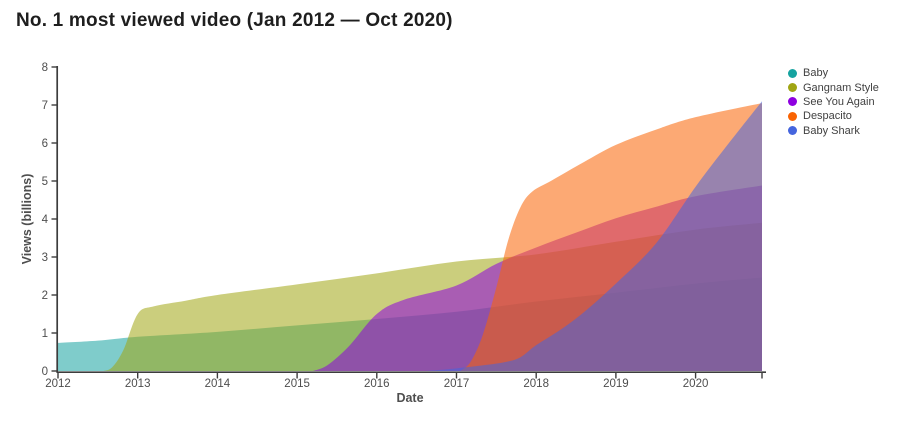 This screenshot has width=907, height=427. What do you see at coordinates (45, 372) in the screenshot?
I see `y-tick-label: 0` at bounding box center [45, 372].